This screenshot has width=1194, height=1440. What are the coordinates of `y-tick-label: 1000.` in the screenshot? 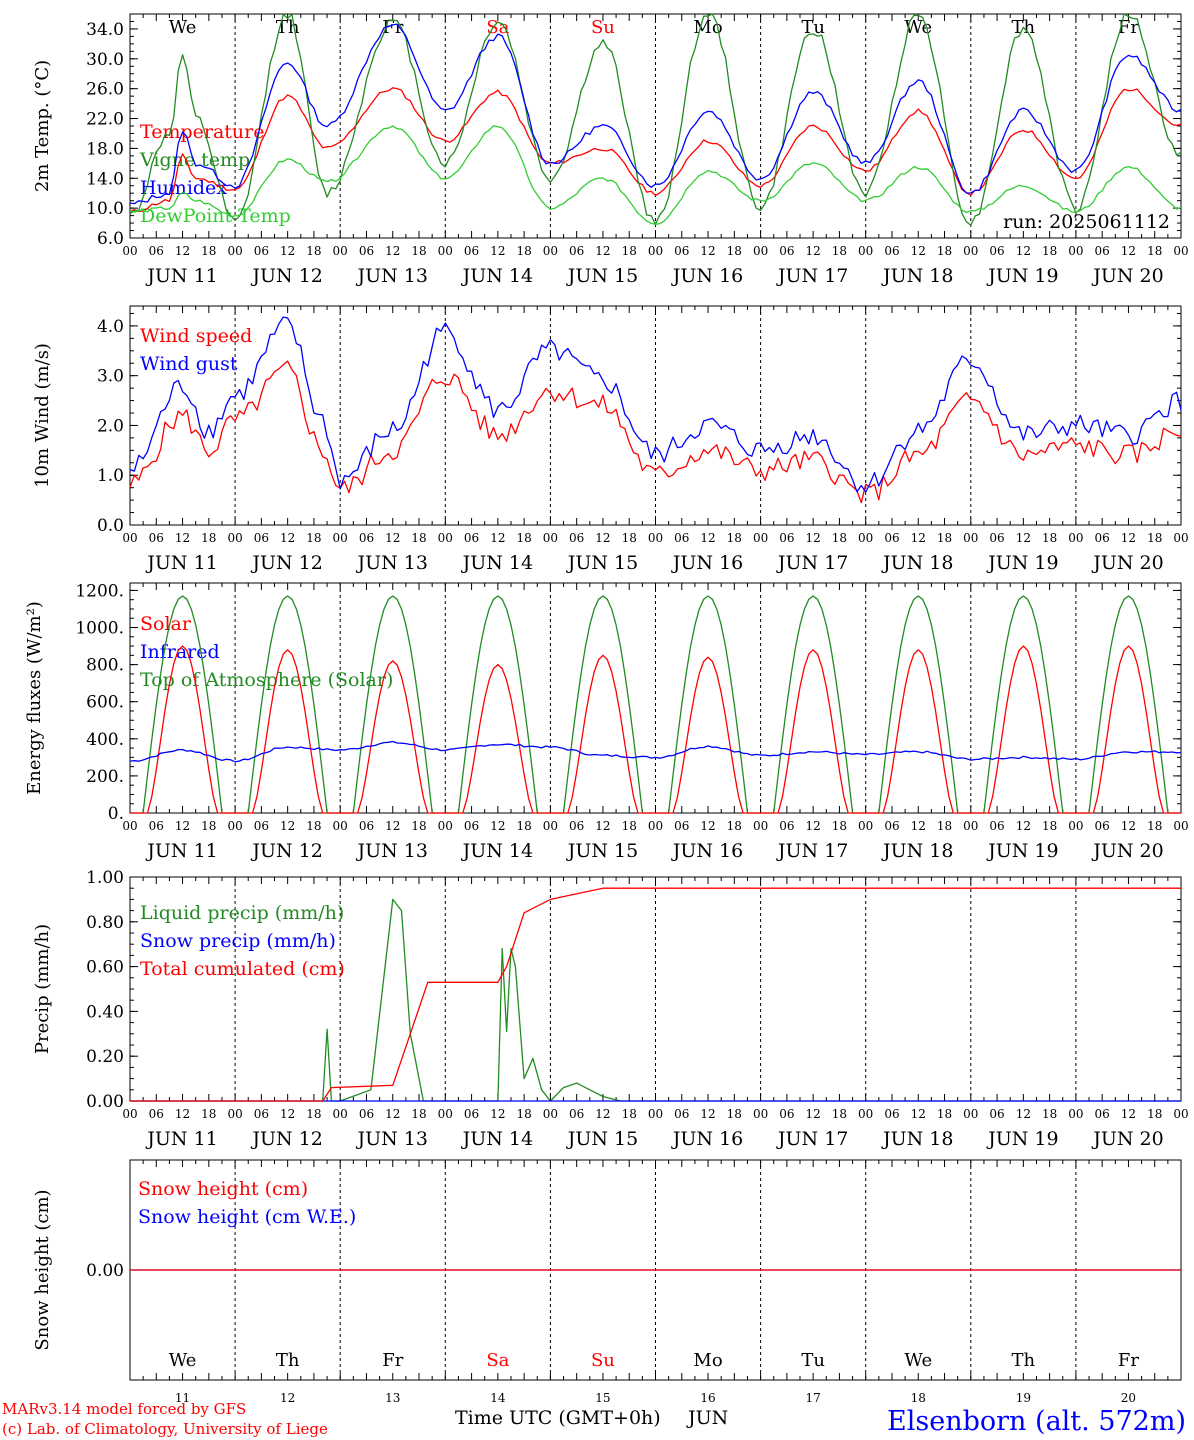 It's located at (99, 629).